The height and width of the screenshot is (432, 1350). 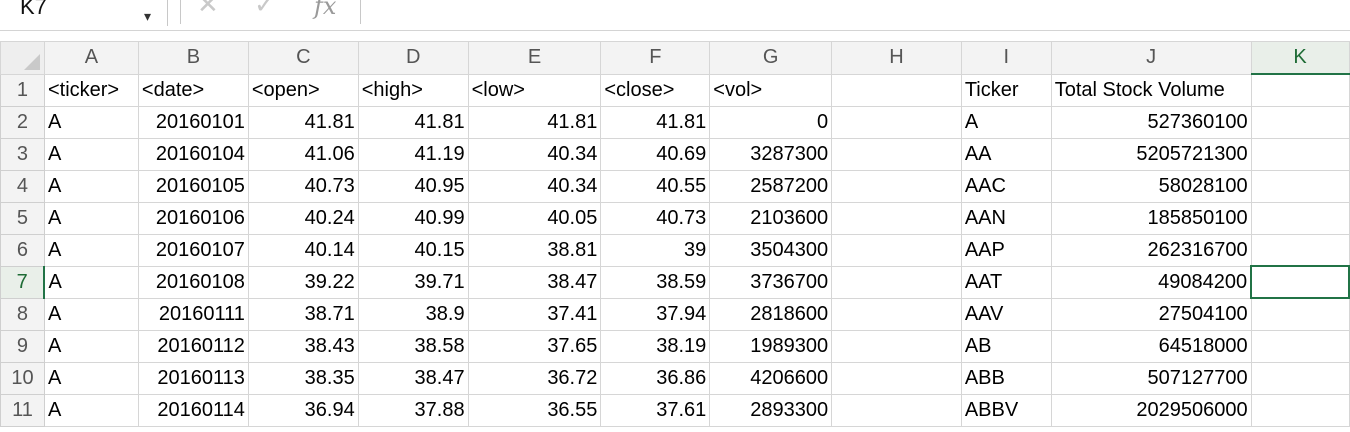 I want to click on cell-g1: <vol>, so click(x=771, y=90).